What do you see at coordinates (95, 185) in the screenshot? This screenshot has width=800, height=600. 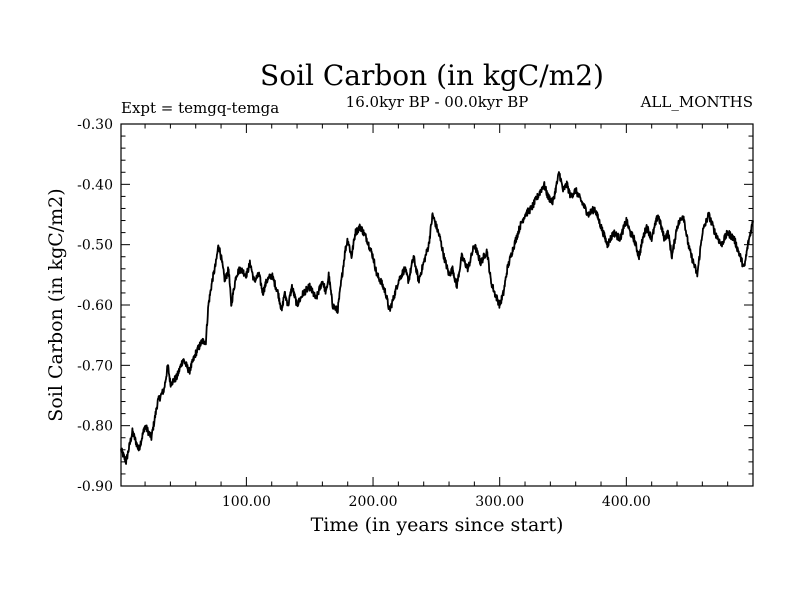 I see `y-tick-label: -0.40` at bounding box center [95, 185].